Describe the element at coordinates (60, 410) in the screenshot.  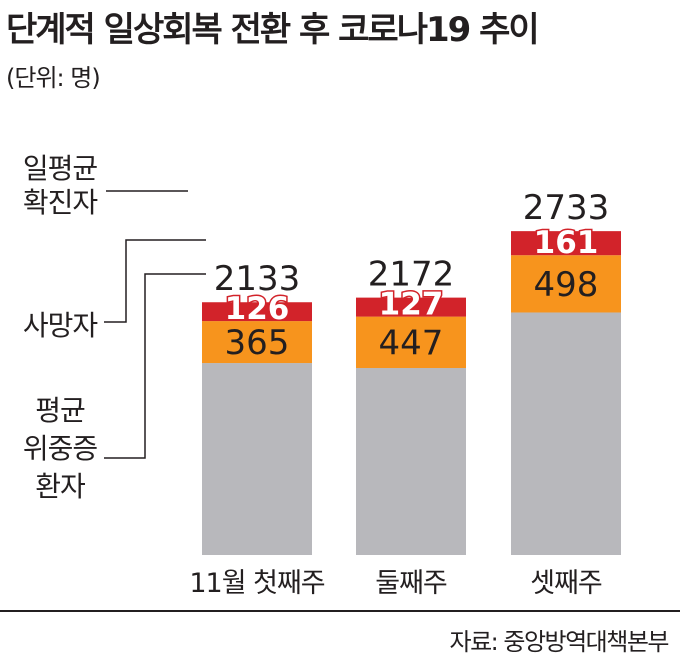
I see `legend-label-severe: 평균` at that location.